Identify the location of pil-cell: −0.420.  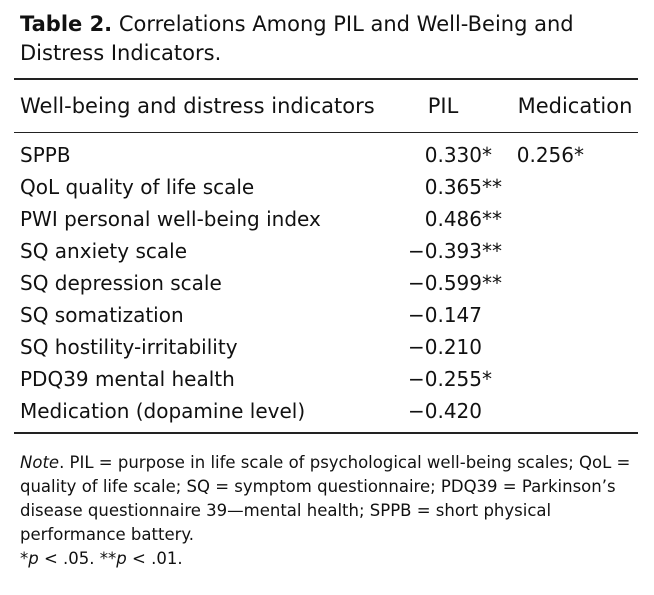
(437, 411).